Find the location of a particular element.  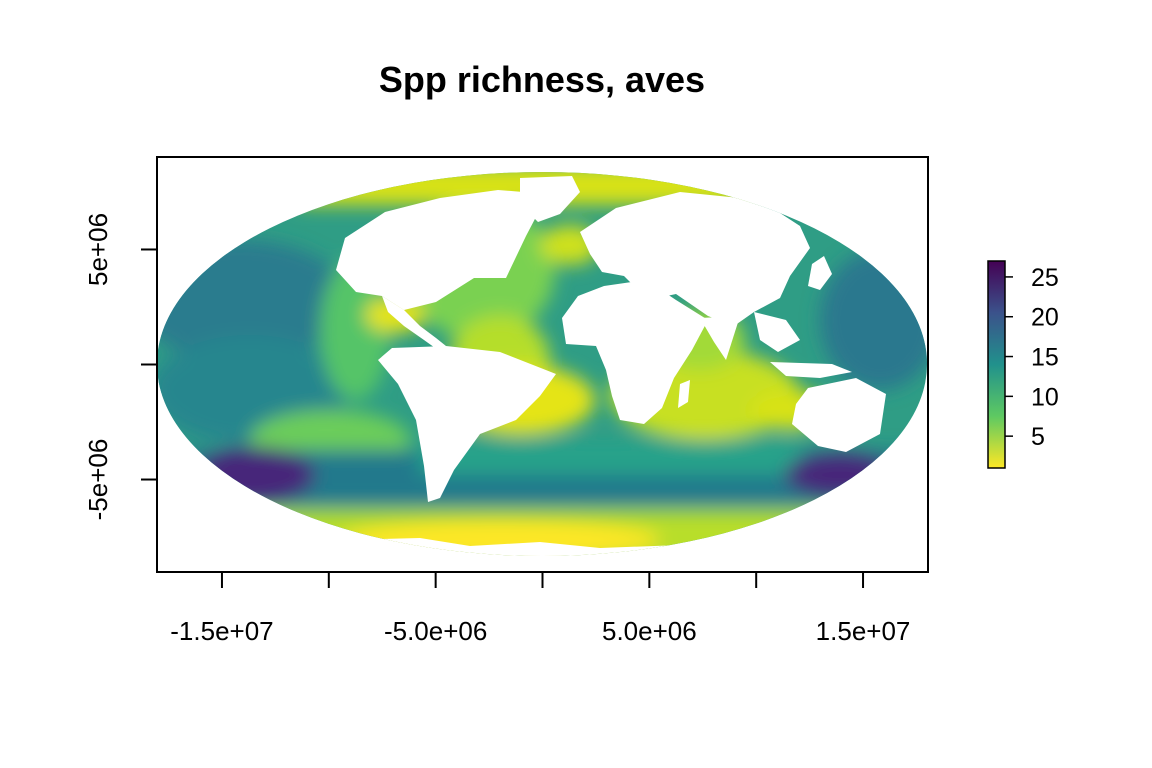

legend-tick-label: 20 is located at coordinates (1045, 318).